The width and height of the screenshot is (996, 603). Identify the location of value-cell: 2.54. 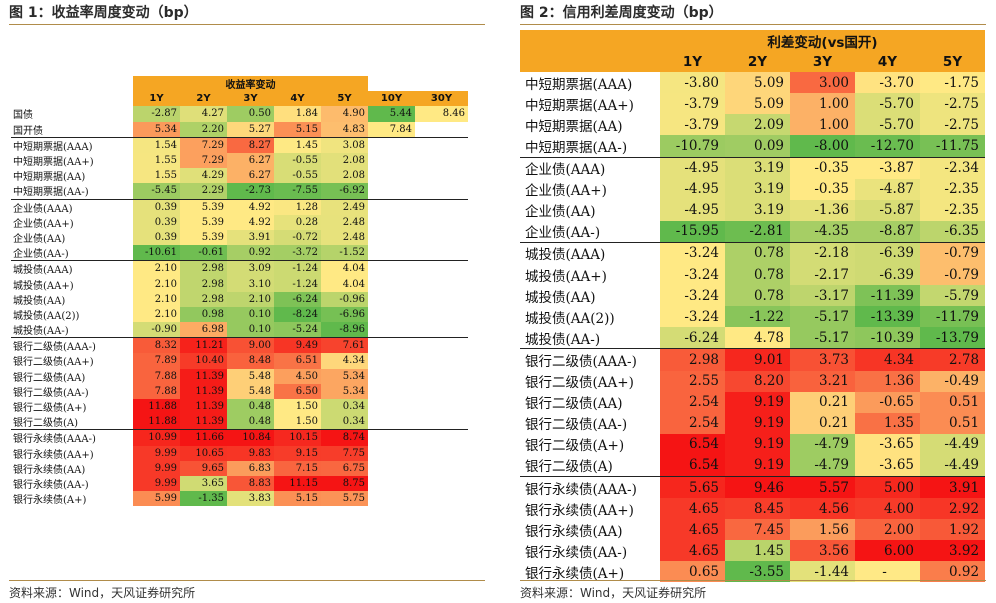
(692, 402).